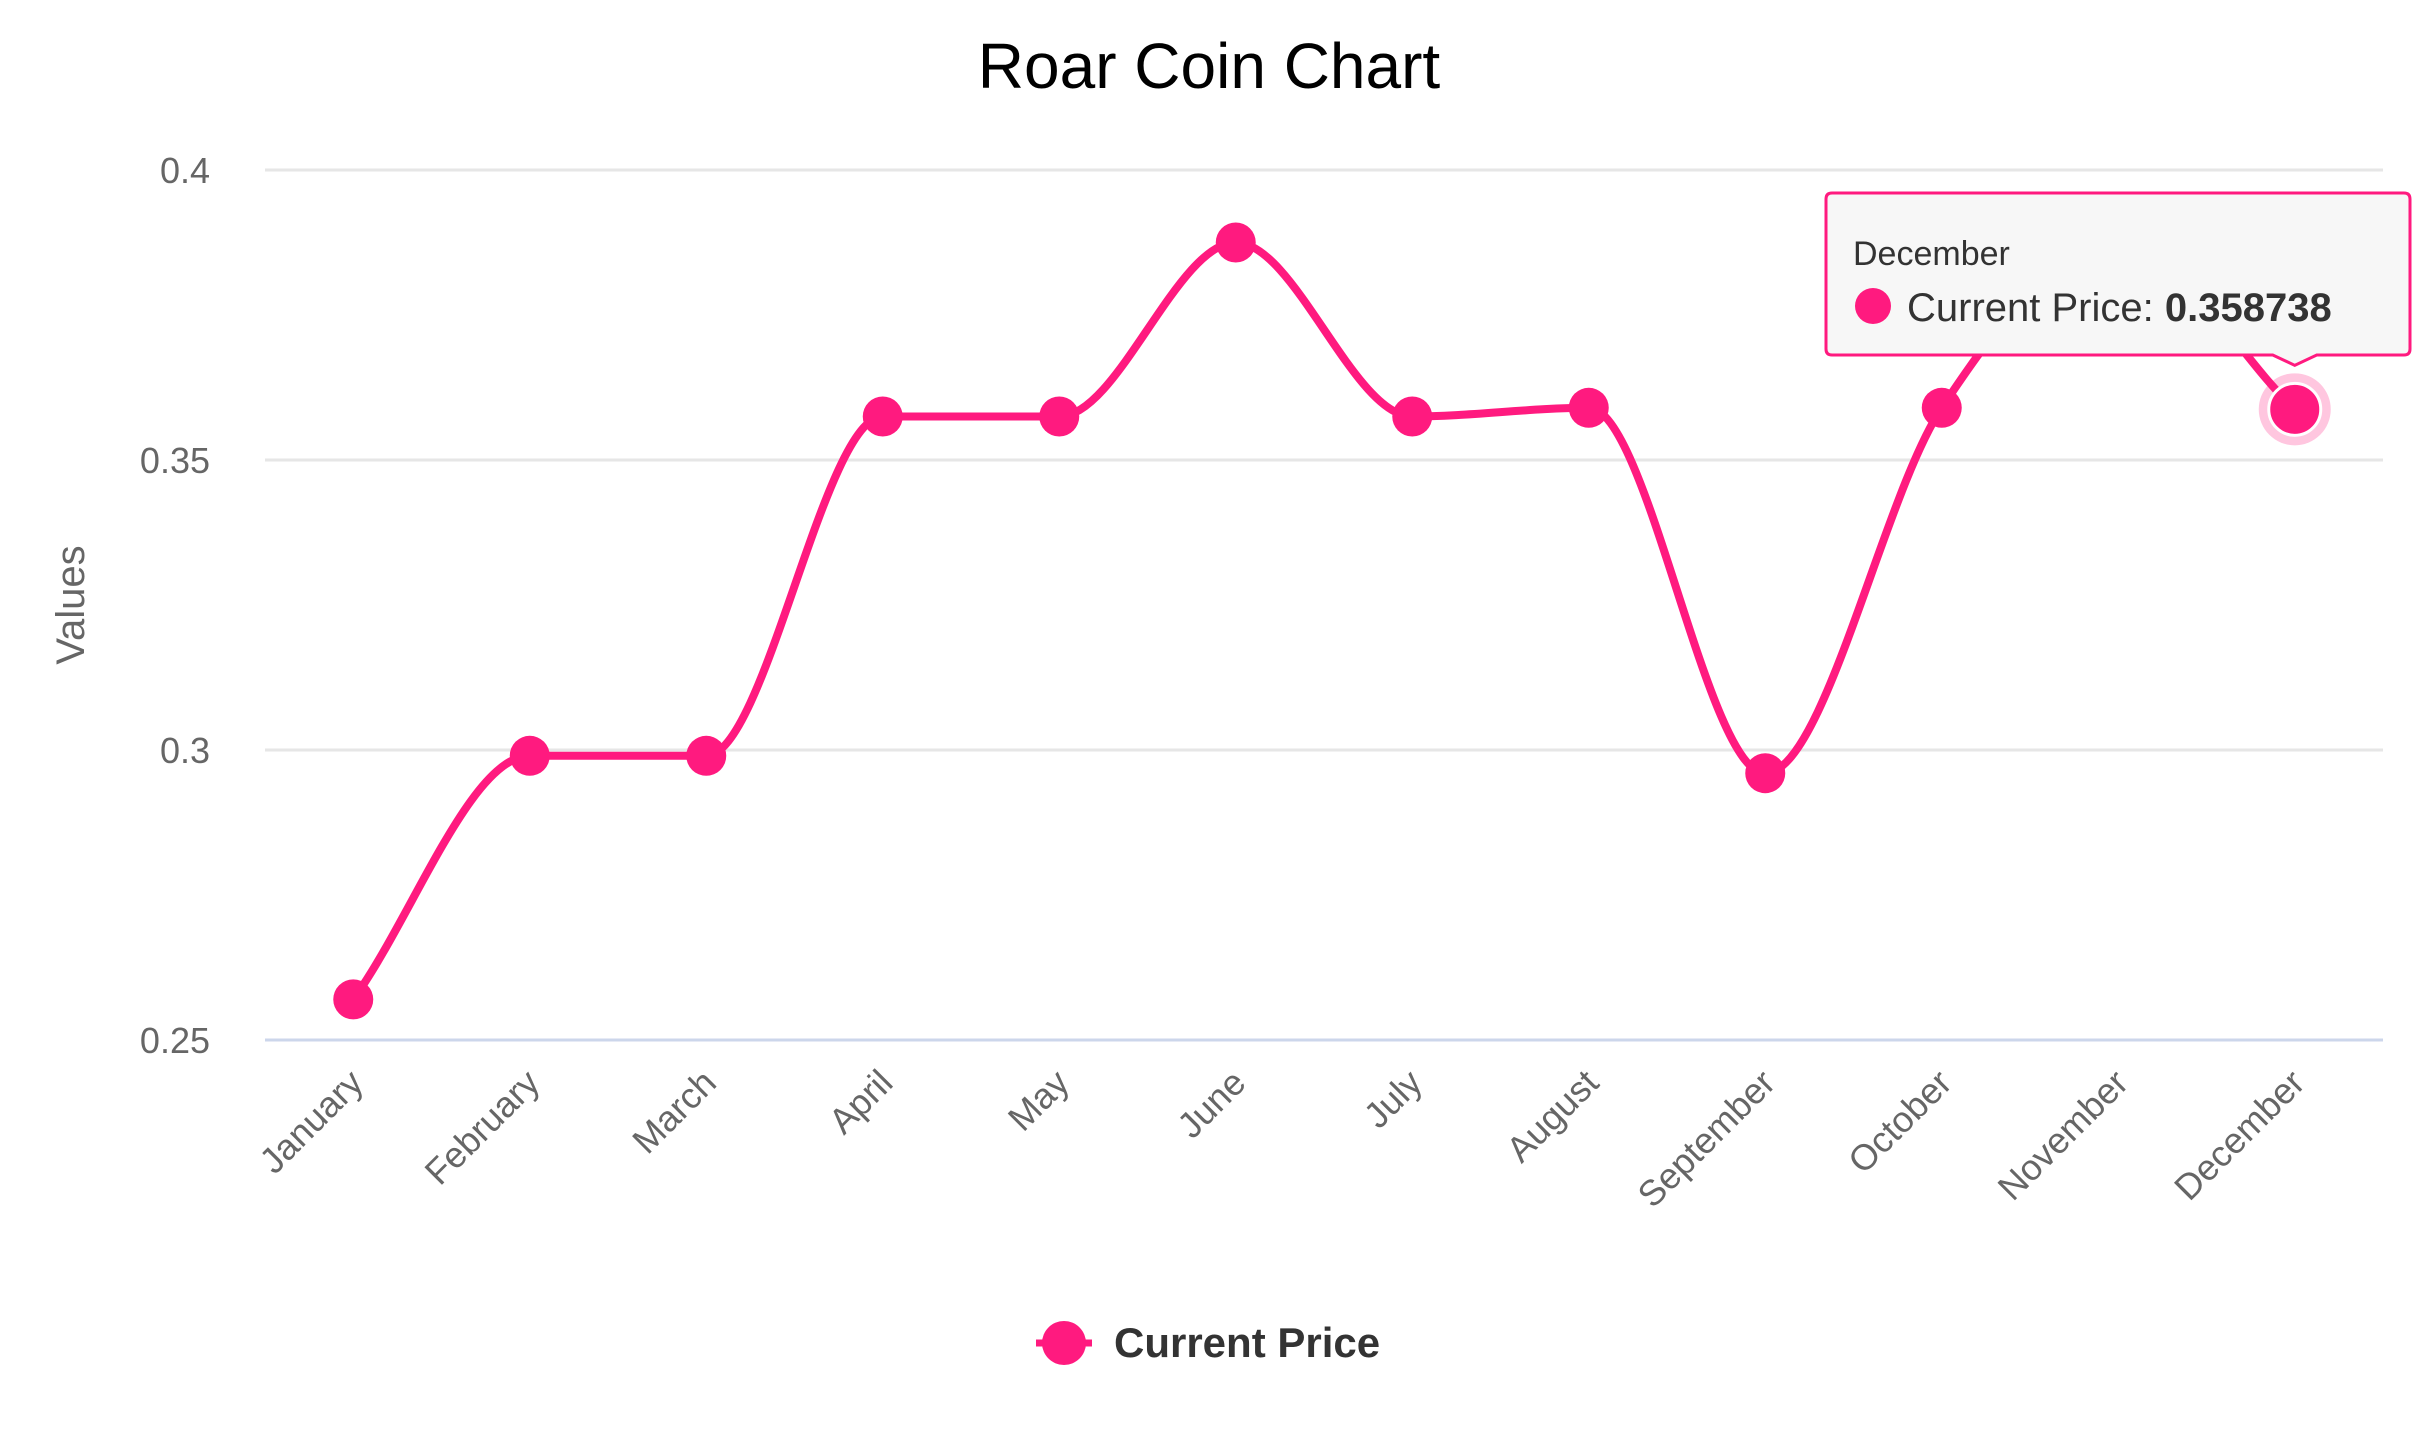  I want to click on x-tick-label: October, so click(1900, 1122).